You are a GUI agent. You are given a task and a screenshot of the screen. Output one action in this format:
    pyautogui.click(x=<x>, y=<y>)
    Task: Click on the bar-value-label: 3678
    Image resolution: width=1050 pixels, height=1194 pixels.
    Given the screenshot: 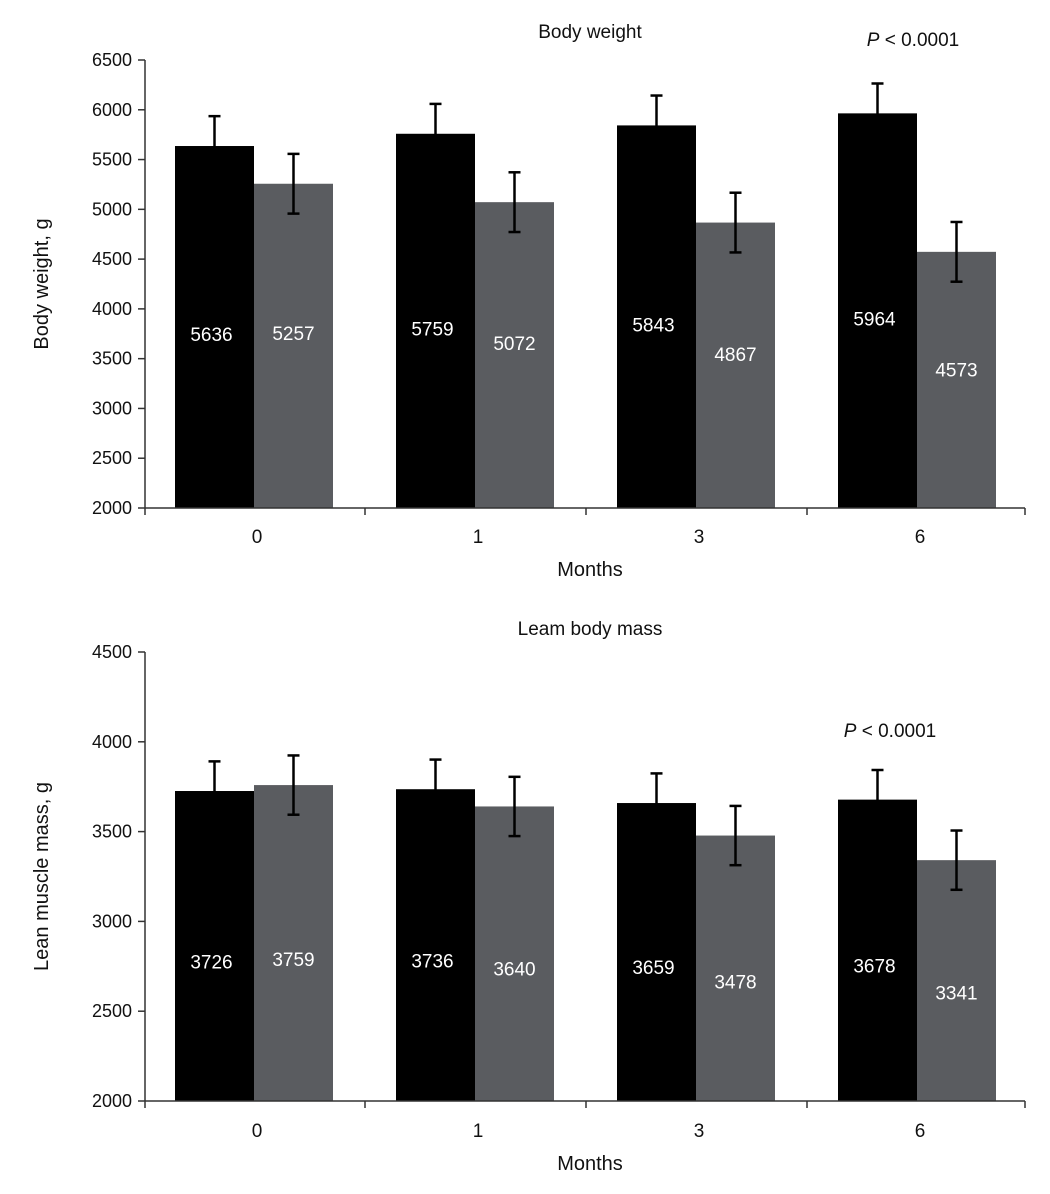 What is the action you would take?
    pyautogui.click(x=874, y=966)
    